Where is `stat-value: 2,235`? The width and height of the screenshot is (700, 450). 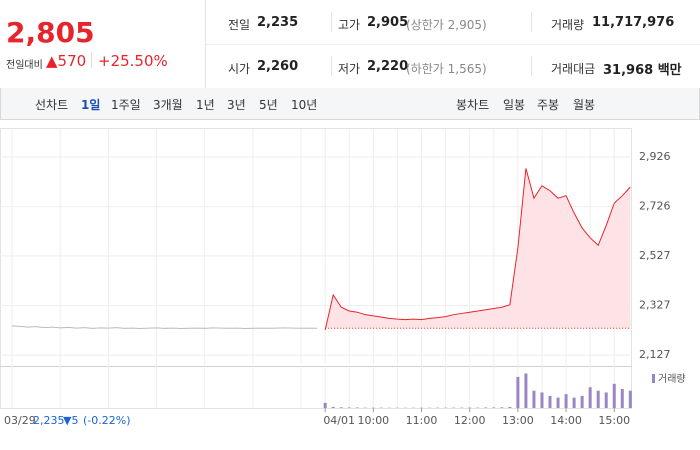
stat-value: 2,235 is located at coordinates (278, 22).